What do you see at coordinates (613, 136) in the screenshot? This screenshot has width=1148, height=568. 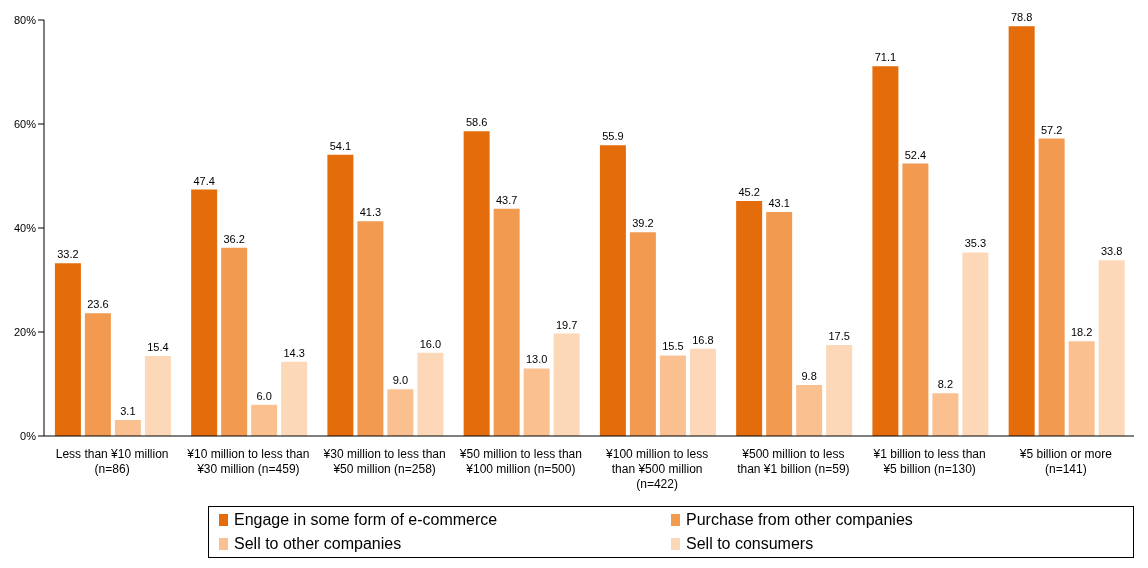 I see `data-label: 55.9` at bounding box center [613, 136].